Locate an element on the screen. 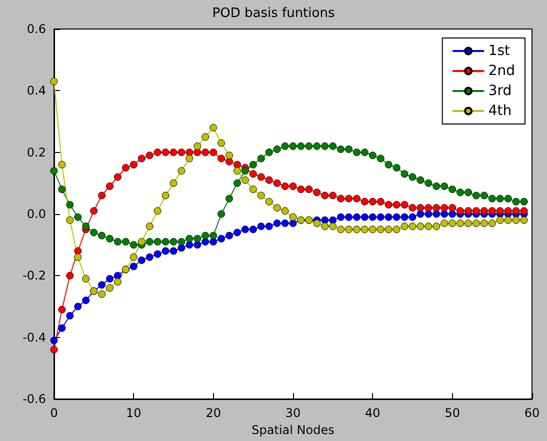  y-tick-label: 0.0 is located at coordinates (36, 214).